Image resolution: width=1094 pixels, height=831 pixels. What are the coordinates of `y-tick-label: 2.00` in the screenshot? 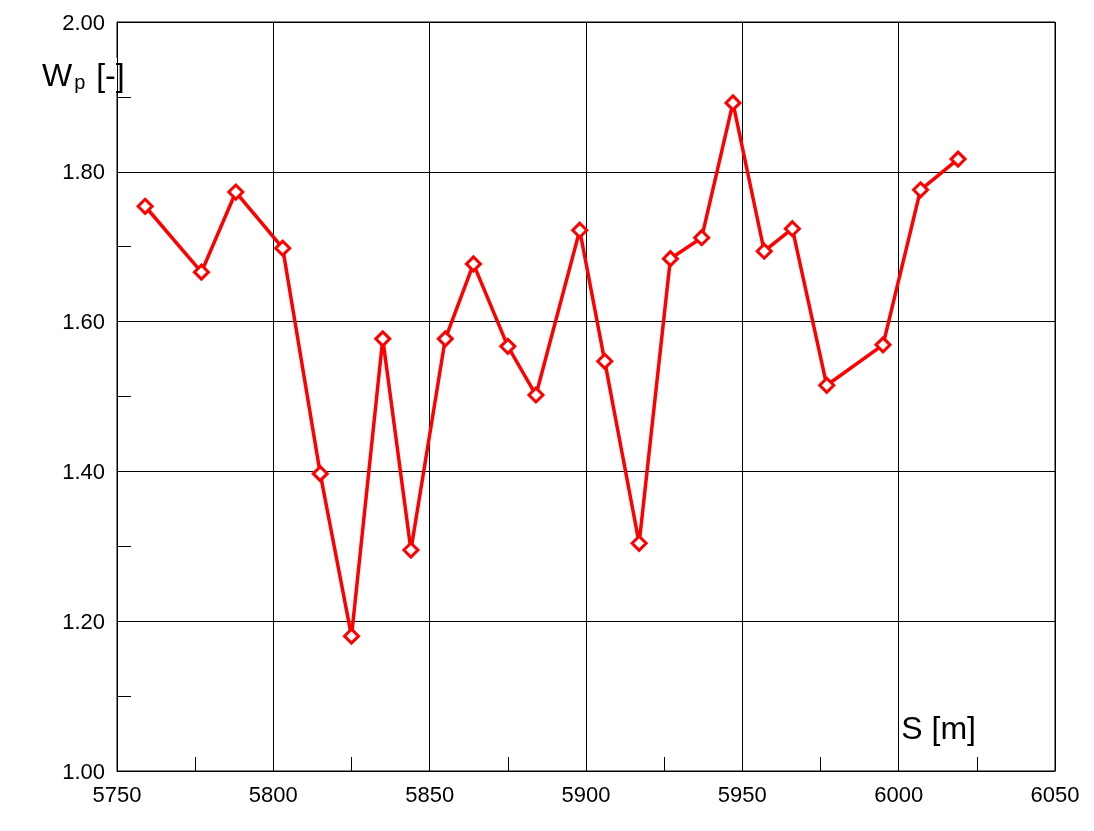 It's located at (83, 22).